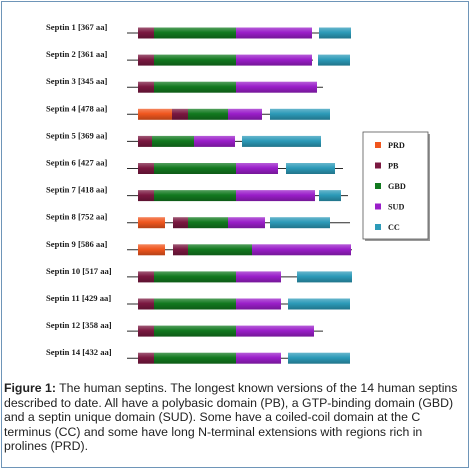 Image resolution: width=472 pixels, height=472 pixels. I want to click on septin-label: Septin 8 [752 aa], so click(76, 217).